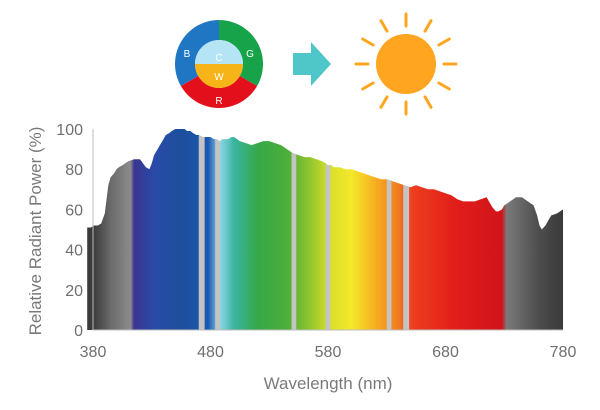  Describe the element at coordinates (328, 383) in the screenshot. I see `x-axis-label: Wavelength (nm)` at that location.